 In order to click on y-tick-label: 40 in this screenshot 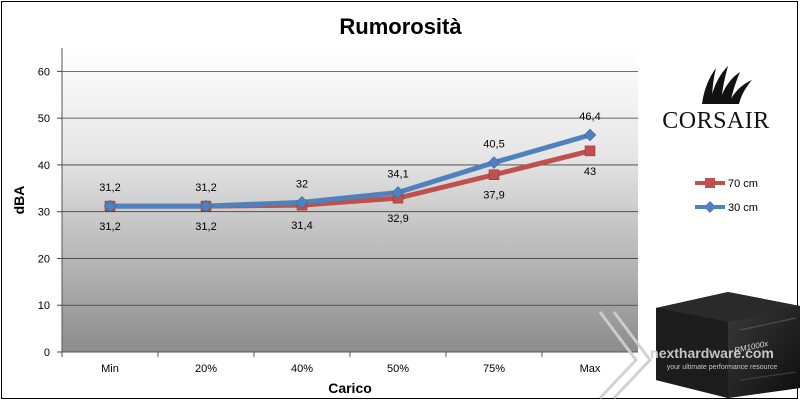, I will do `click(44, 166)`.